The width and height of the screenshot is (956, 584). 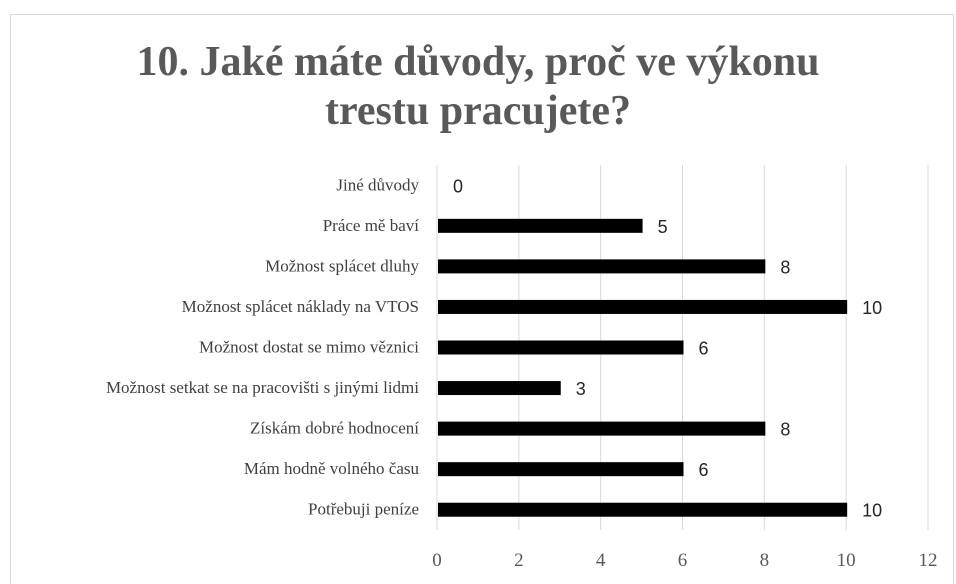 What do you see at coordinates (342, 265) in the screenshot?
I see `category-label: Možnost splácet dluhy` at bounding box center [342, 265].